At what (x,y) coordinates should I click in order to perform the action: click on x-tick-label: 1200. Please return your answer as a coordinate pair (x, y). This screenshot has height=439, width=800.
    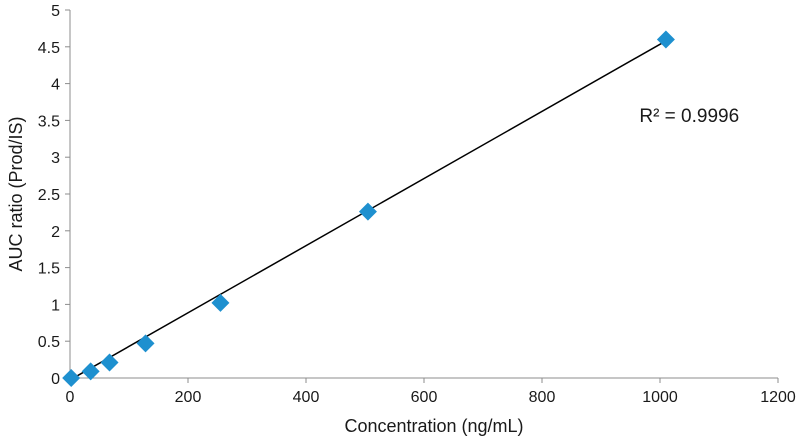
    Looking at the image, I should click on (778, 397).